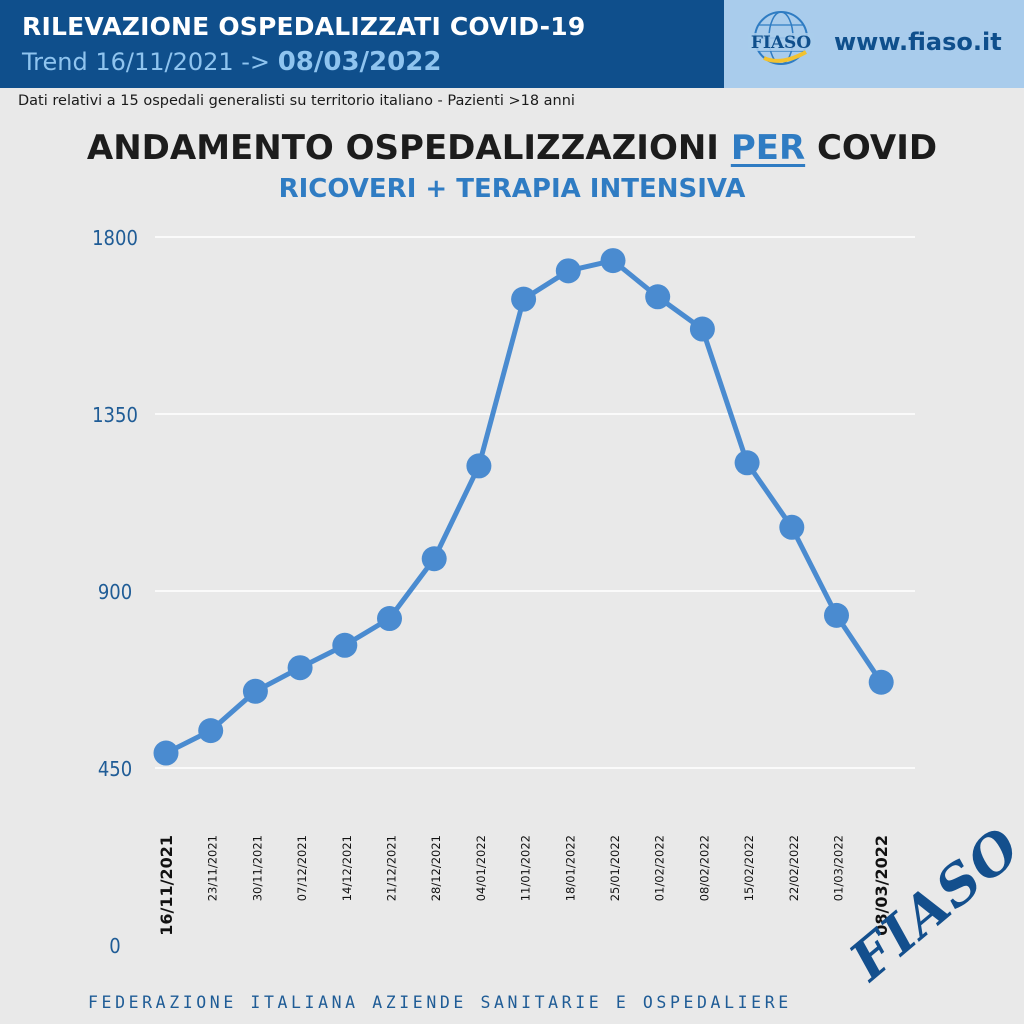 The image size is (1024, 1024). I want to click on x-tick-label: 30/11/2021, so click(257, 868).